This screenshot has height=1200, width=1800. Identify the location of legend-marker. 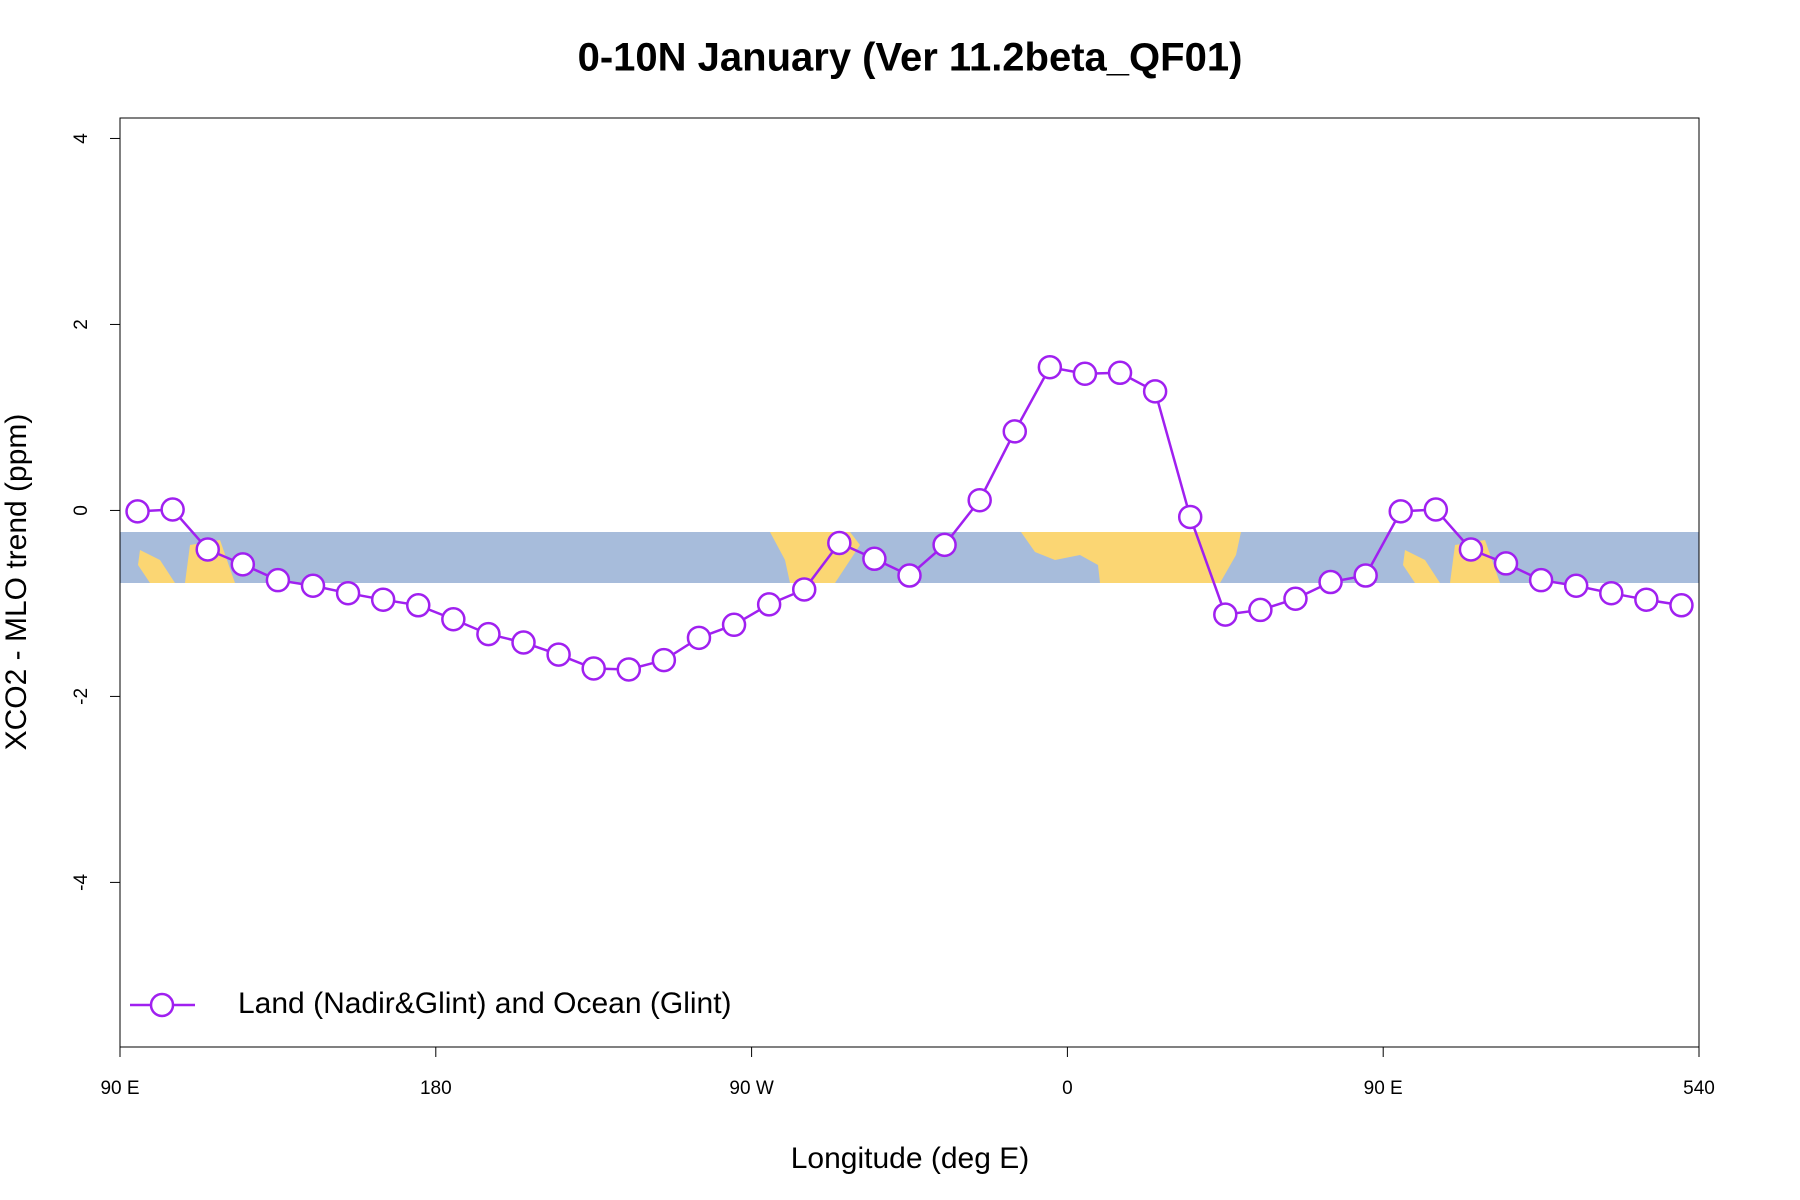
(162, 1005).